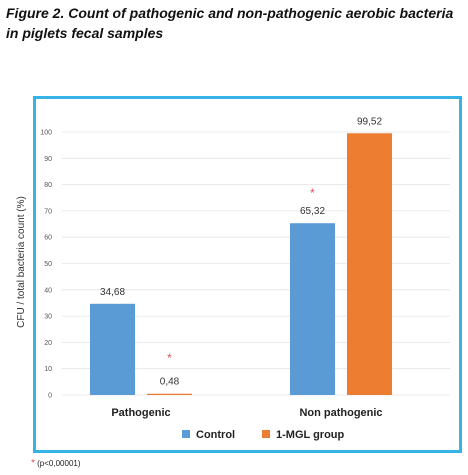  Describe the element at coordinates (312, 211) in the screenshot. I see `data-label: 65,32` at that location.